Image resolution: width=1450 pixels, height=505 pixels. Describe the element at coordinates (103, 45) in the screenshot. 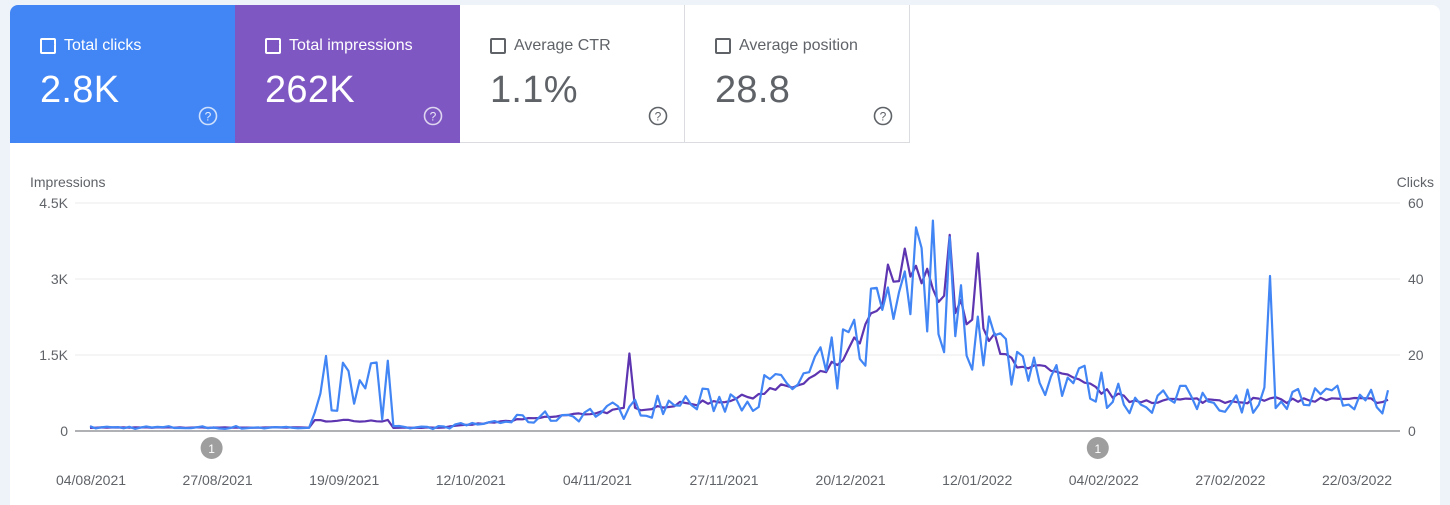

I see `metric-label: Total clicks` at that location.